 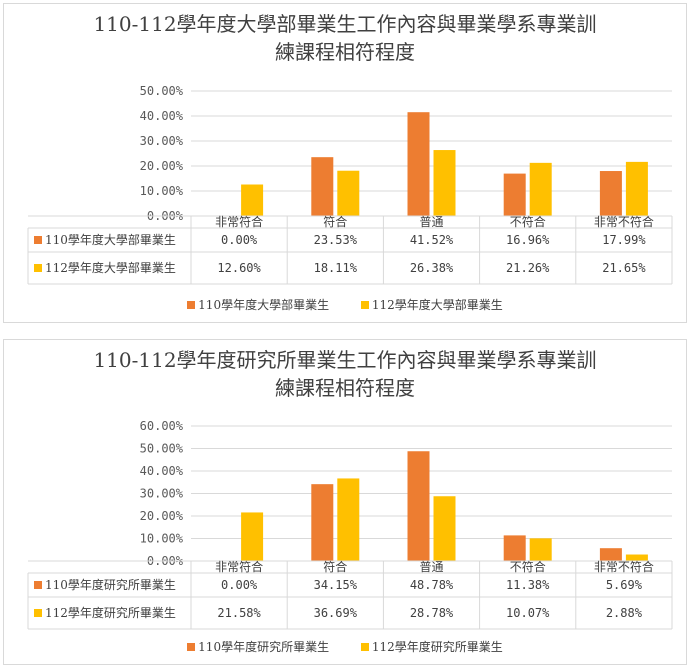 What do you see at coordinates (345, 374) in the screenshot?
I see `chart-title: 110-112學年度研究所畢業生工作內容與畢業學系專業訓 練課程相符程度` at bounding box center [345, 374].